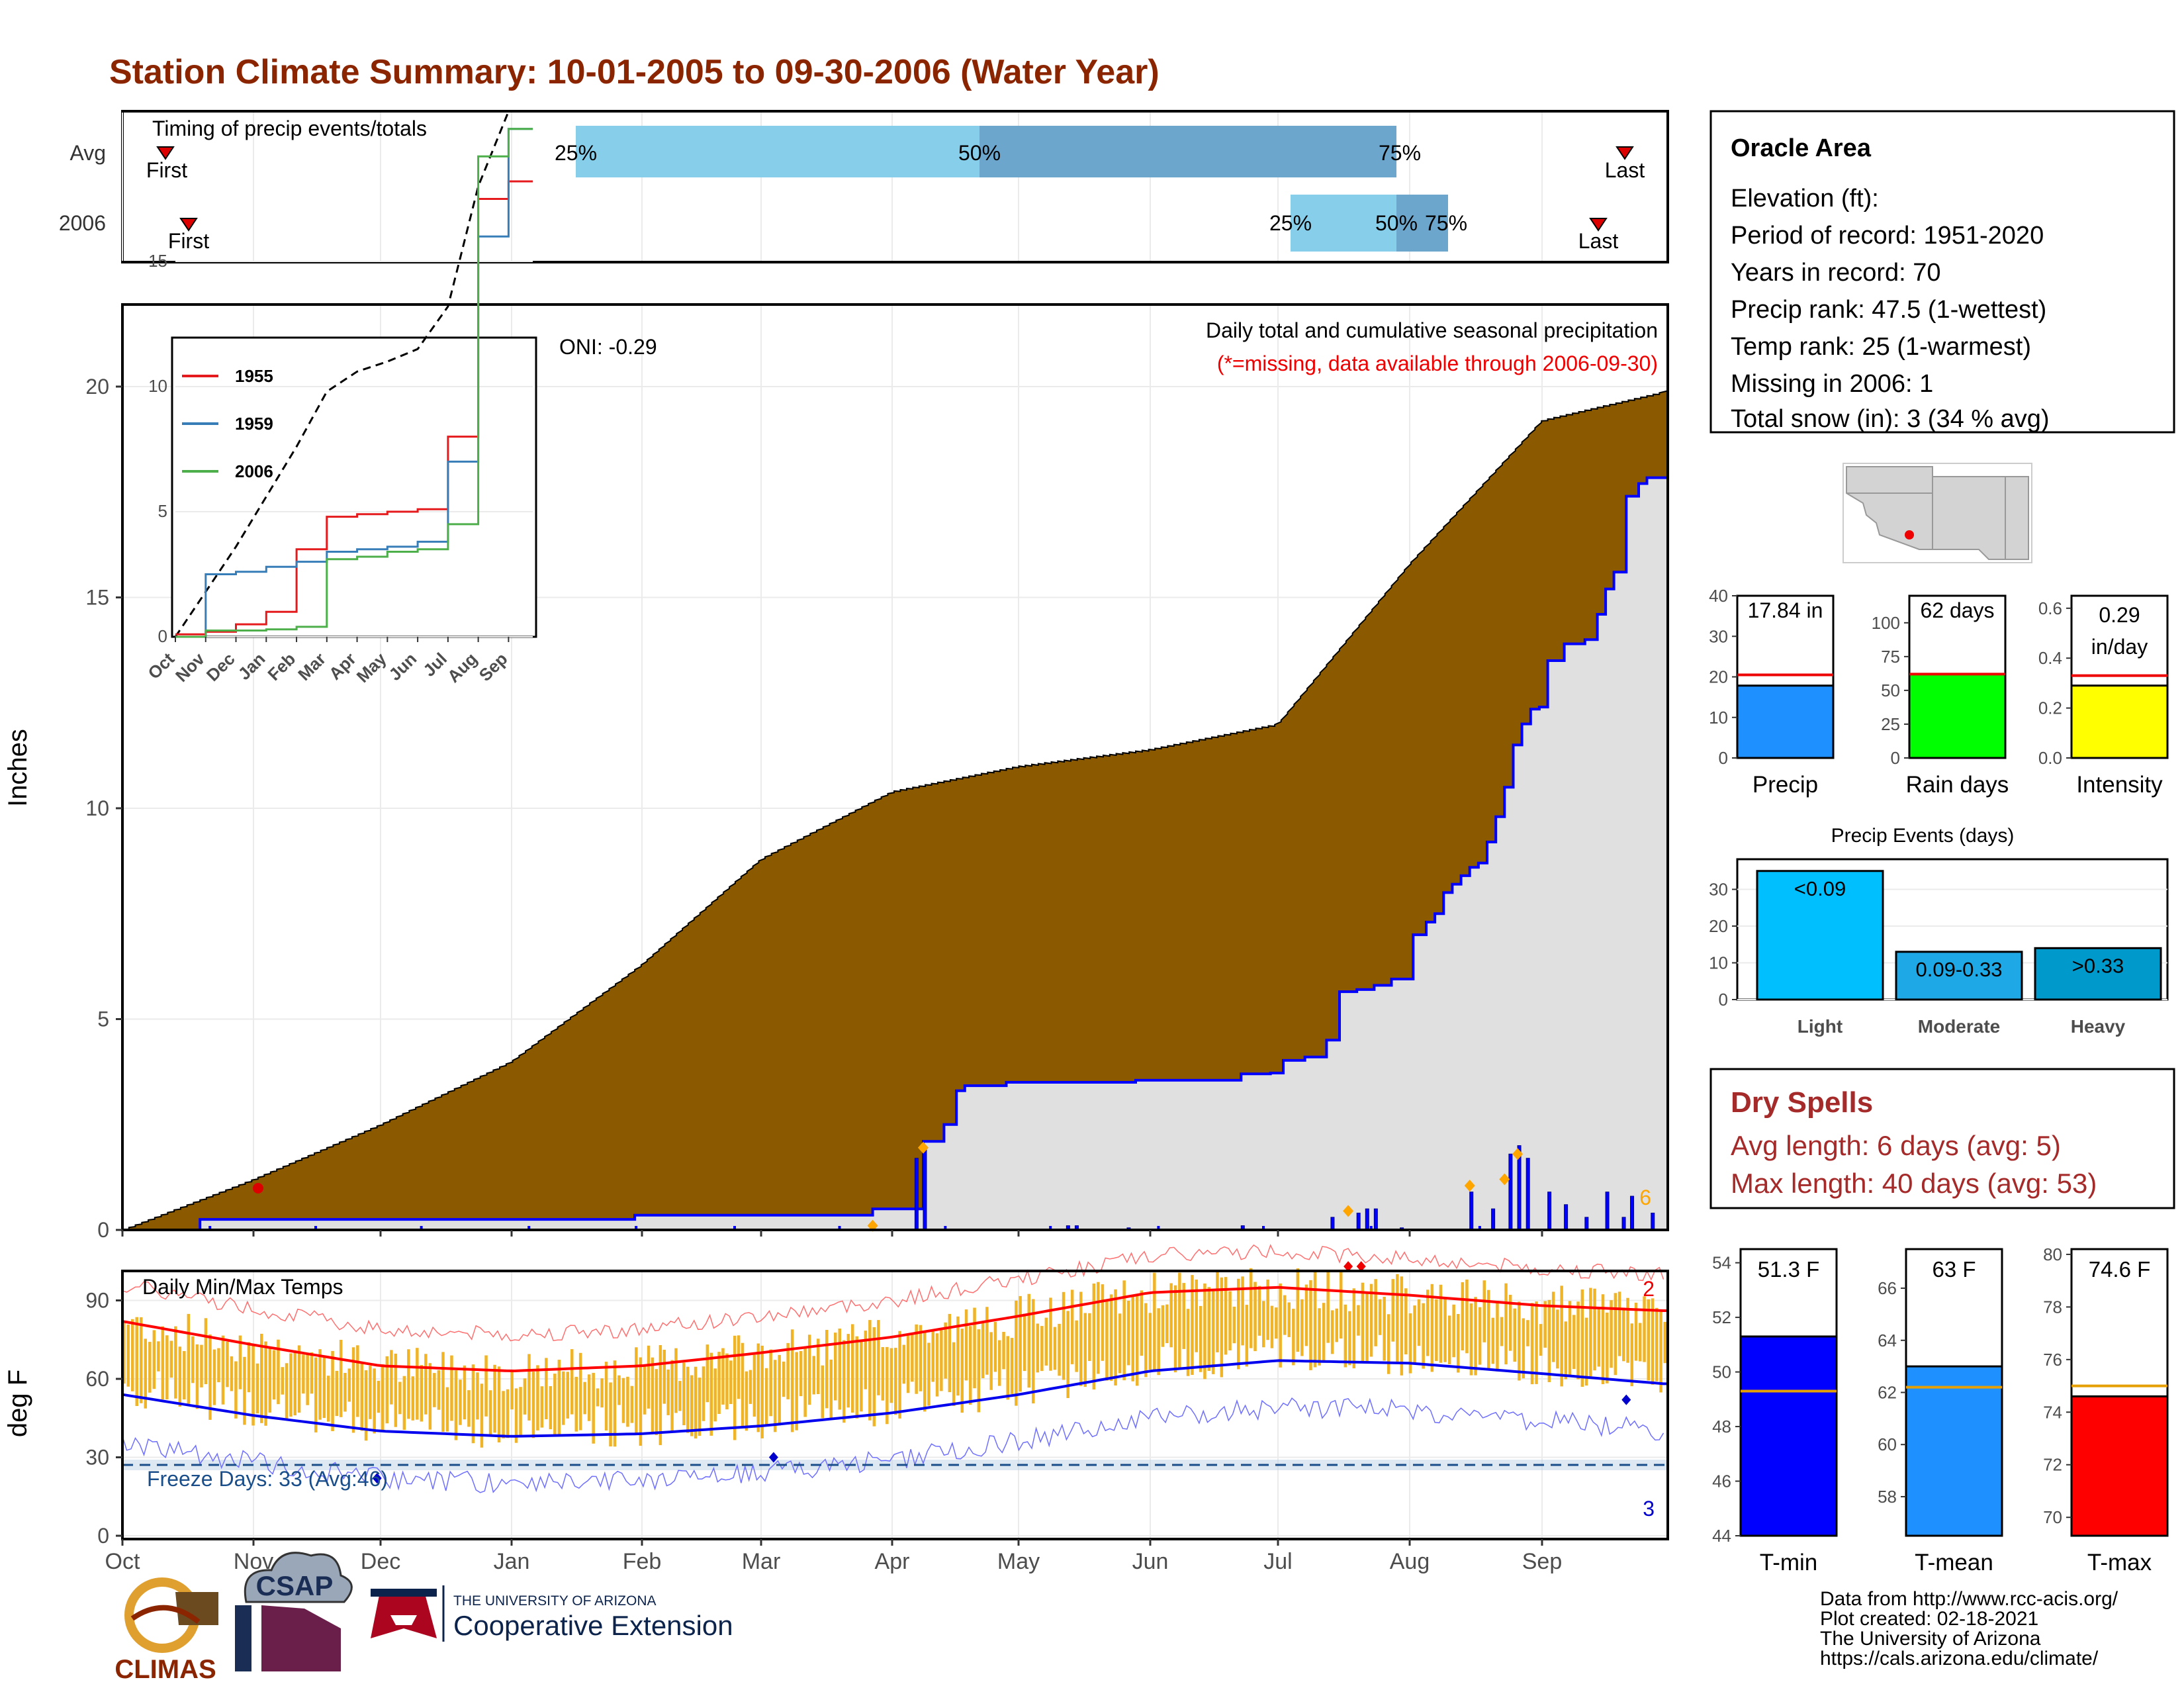  Describe the element at coordinates (1886, 623) in the screenshot. I see `summary-bar-y-tick-label: 100` at that location.